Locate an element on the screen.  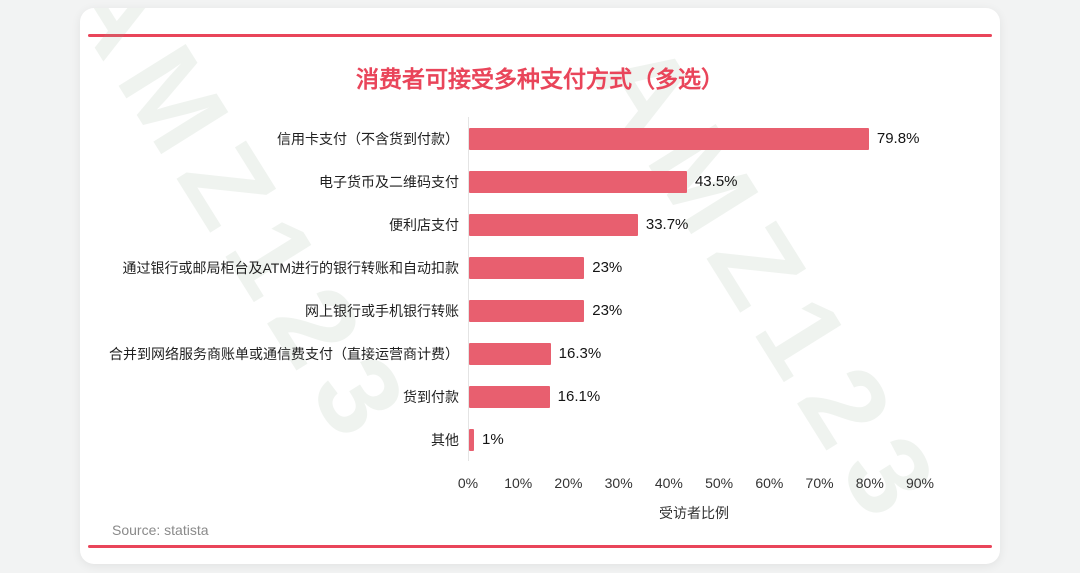
bar-track: 43.5% is located at coordinates (694, 181).